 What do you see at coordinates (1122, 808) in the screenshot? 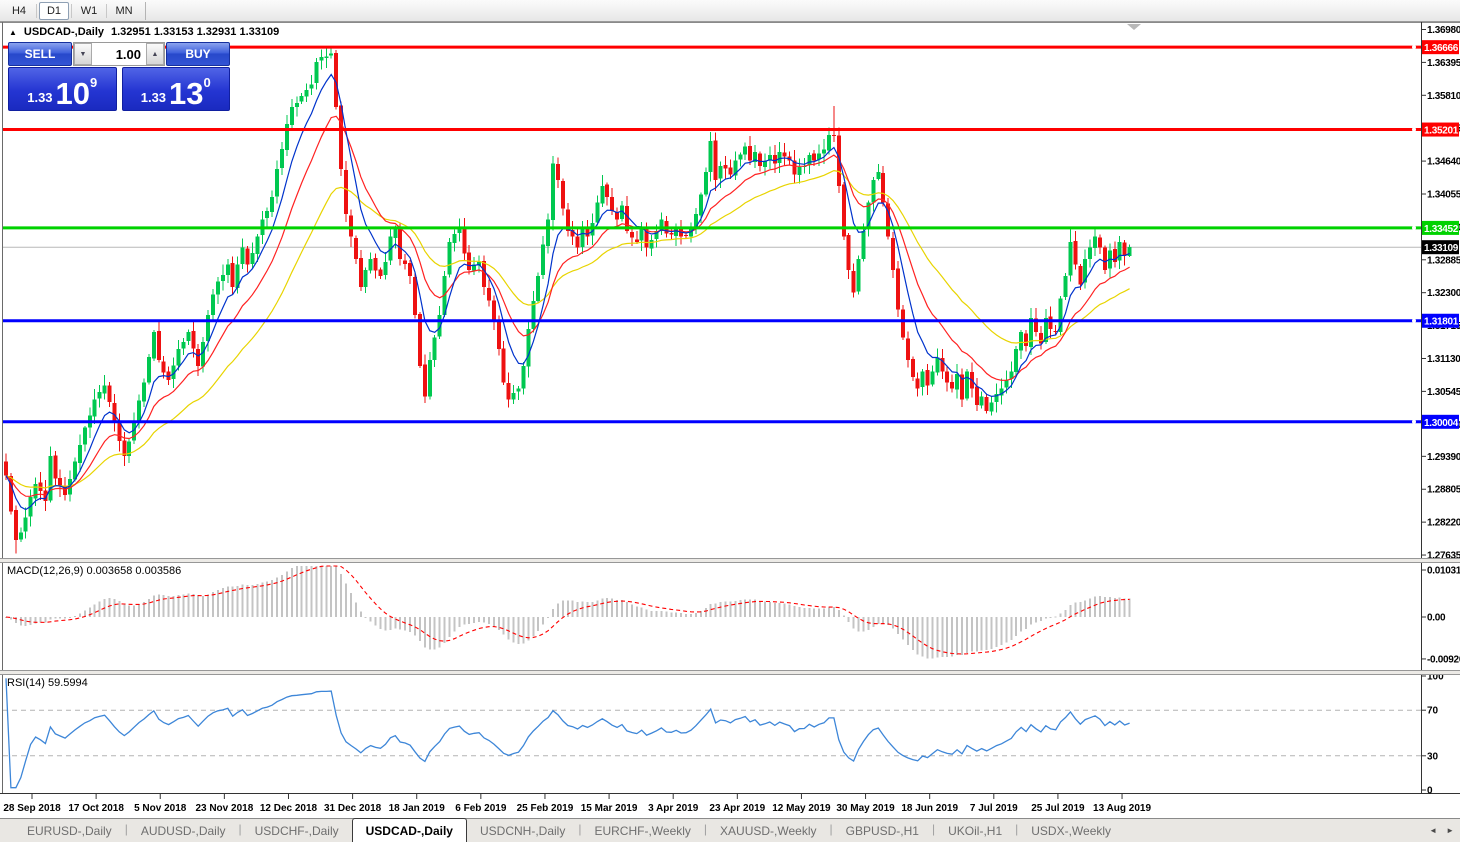
I see `date-tick-label: 13 Aug 2019` at bounding box center [1122, 808].